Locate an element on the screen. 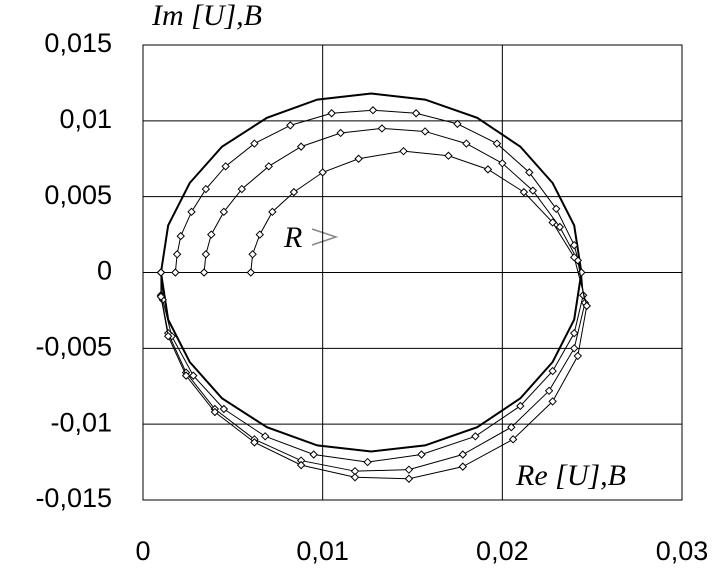  x-tick-label: 0,01 is located at coordinates (322, 551).